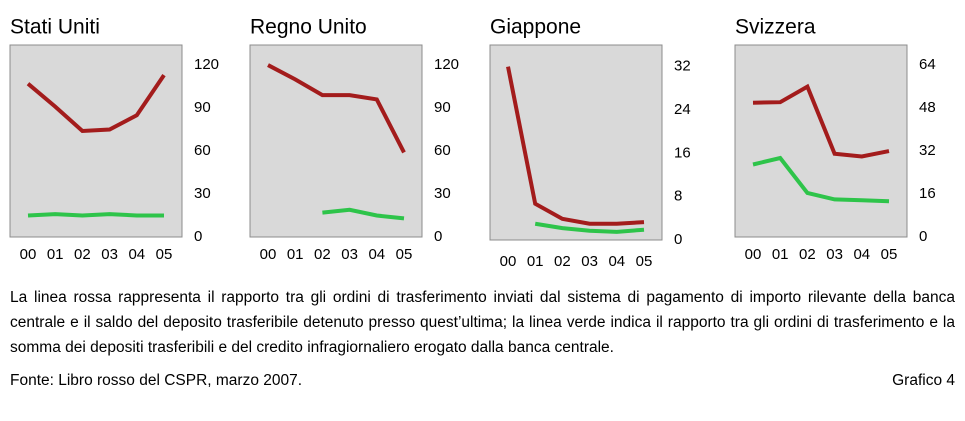 Image resolution: width=965 pixels, height=421 pixels. What do you see at coordinates (678, 196) in the screenshot?
I see `y-tick-label: 8` at bounding box center [678, 196].